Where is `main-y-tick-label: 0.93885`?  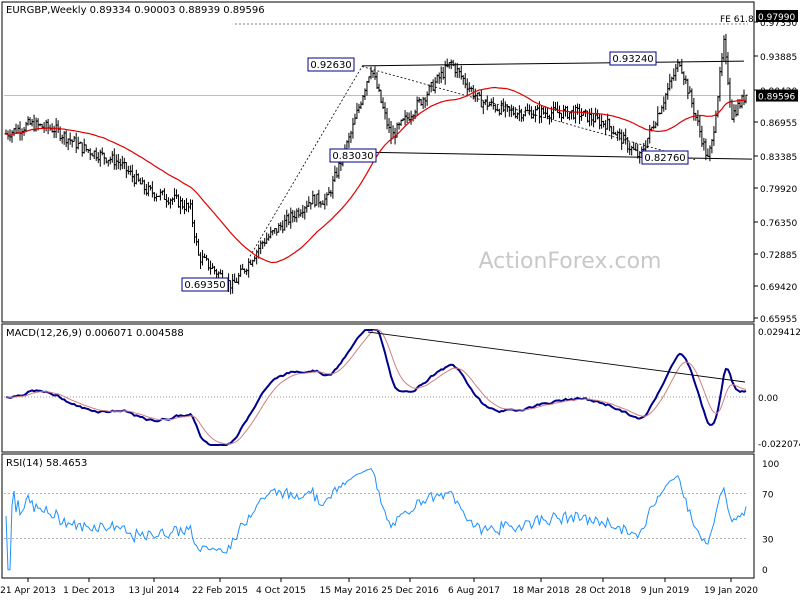 main-y-tick-label: 0.93885 is located at coordinates (778, 58).